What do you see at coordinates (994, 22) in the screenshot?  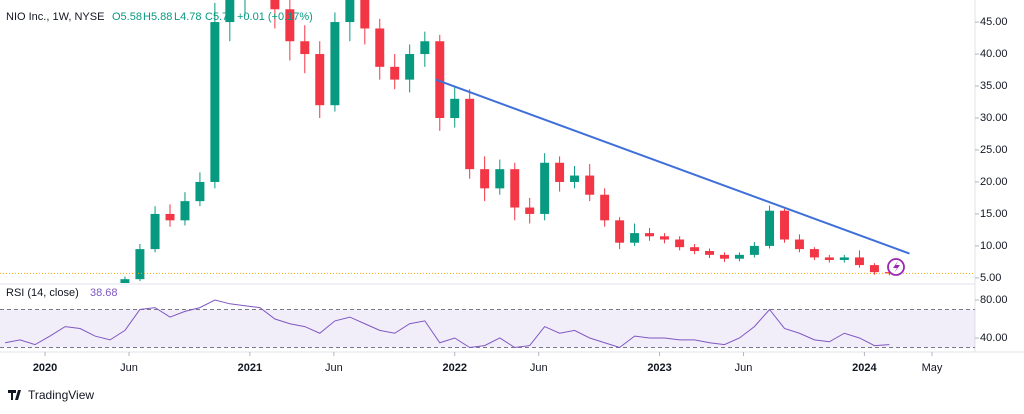 I see `y-tick-label: 45.00` at bounding box center [994, 22].